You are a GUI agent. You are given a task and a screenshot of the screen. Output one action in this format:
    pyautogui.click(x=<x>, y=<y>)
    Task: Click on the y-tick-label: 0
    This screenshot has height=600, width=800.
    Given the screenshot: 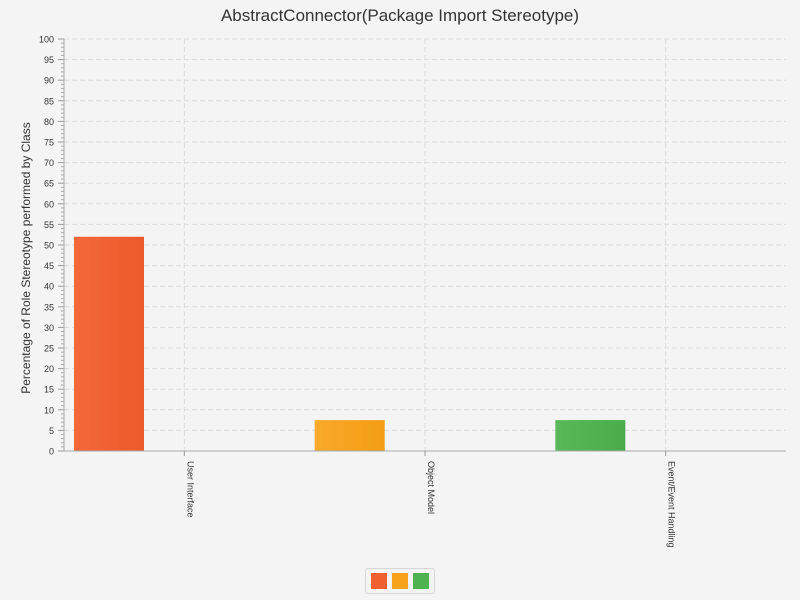 What is the action you would take?
    pyautogui.click(x=51, y=452)
    